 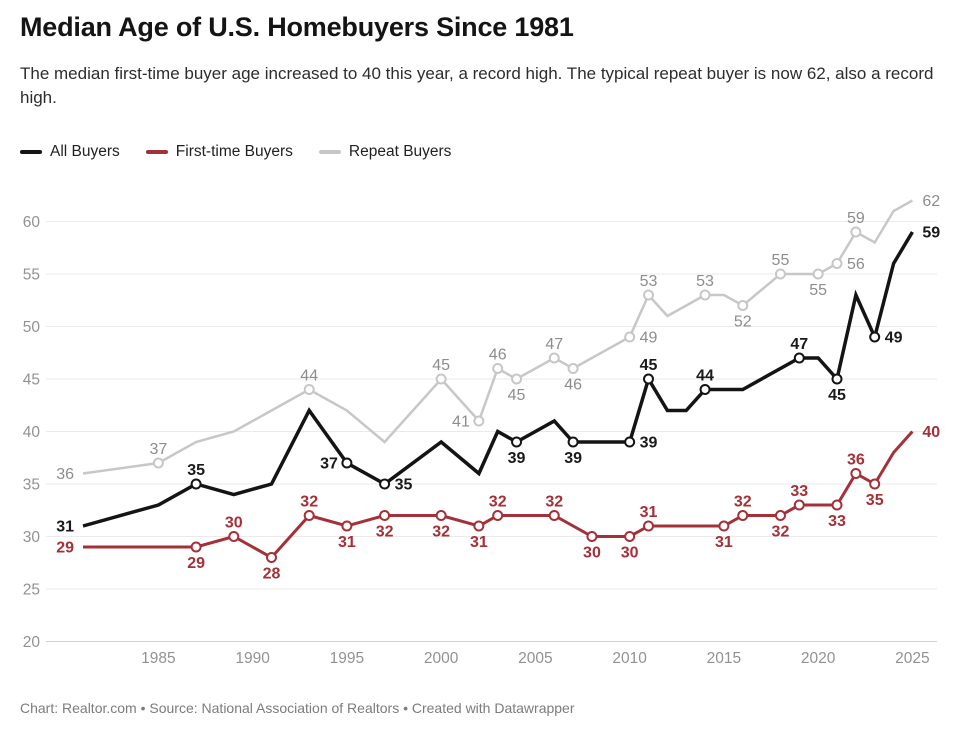 I want to click on data-point-label-repeat-buyers: 44, so click(x=309, y=376).